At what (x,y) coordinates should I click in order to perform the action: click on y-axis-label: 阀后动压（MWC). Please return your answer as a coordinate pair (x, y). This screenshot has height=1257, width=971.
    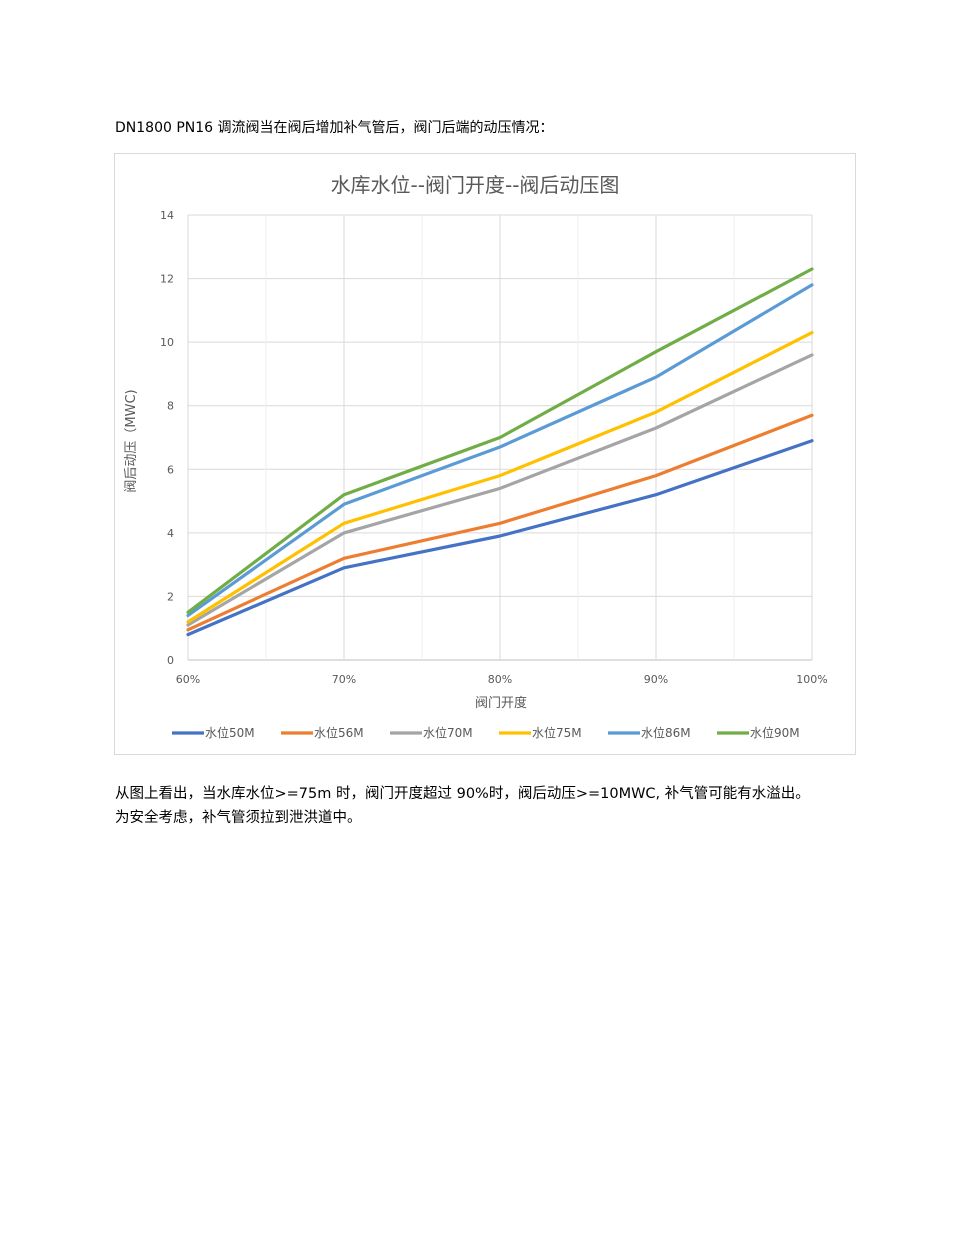
    Looking at the image, I should click on (131, 440).